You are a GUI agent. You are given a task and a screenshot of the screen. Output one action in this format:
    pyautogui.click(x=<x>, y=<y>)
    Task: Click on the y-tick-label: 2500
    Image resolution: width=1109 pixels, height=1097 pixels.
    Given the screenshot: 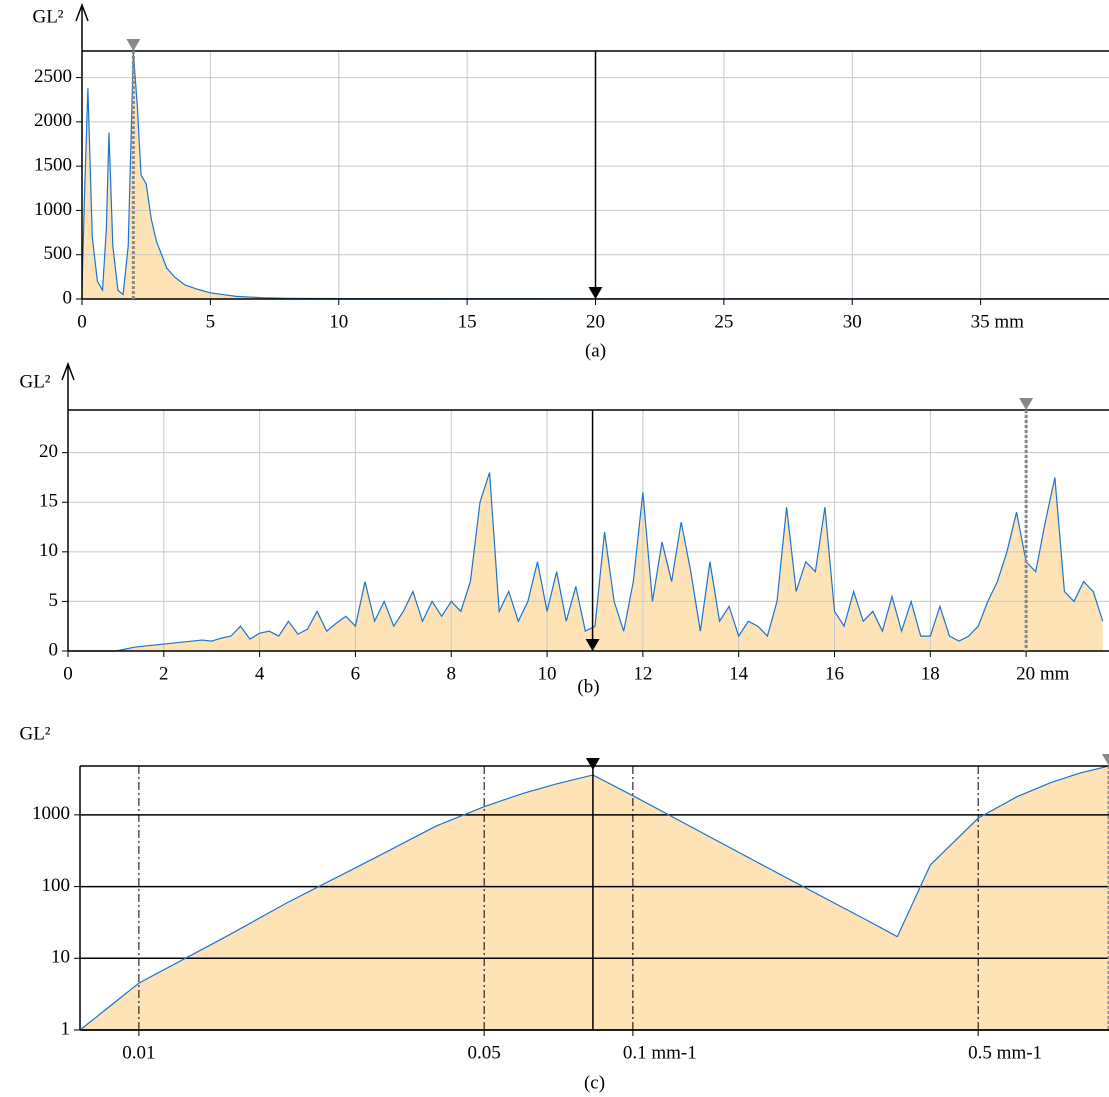 What is the action you would take?
    pyautogui.click(x=53, y=76)
    